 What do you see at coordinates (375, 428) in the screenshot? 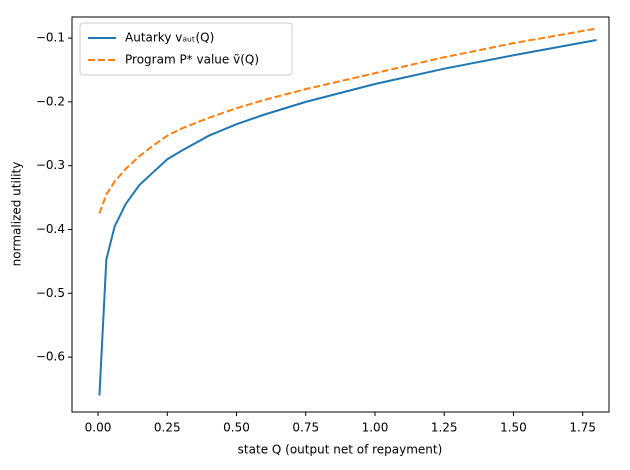
I see `x-tick-label: 1.00` at bounding box center [375, 428].